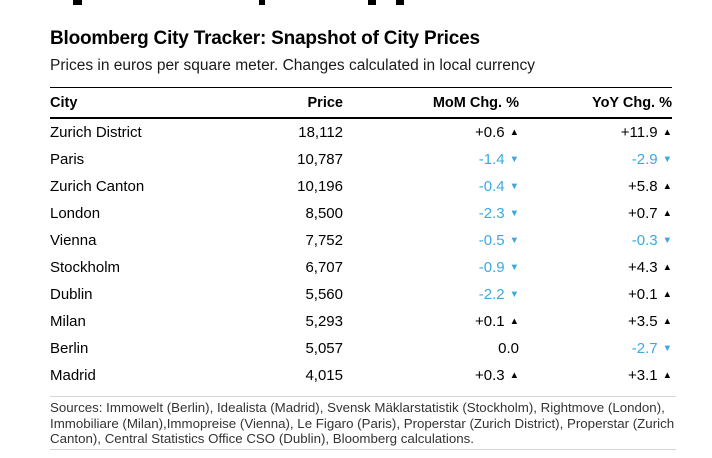 The image size is (712, 458). Describe the element at coordinates (491, 159) in the screenshot. I see `change-value: -1.4` at that location.